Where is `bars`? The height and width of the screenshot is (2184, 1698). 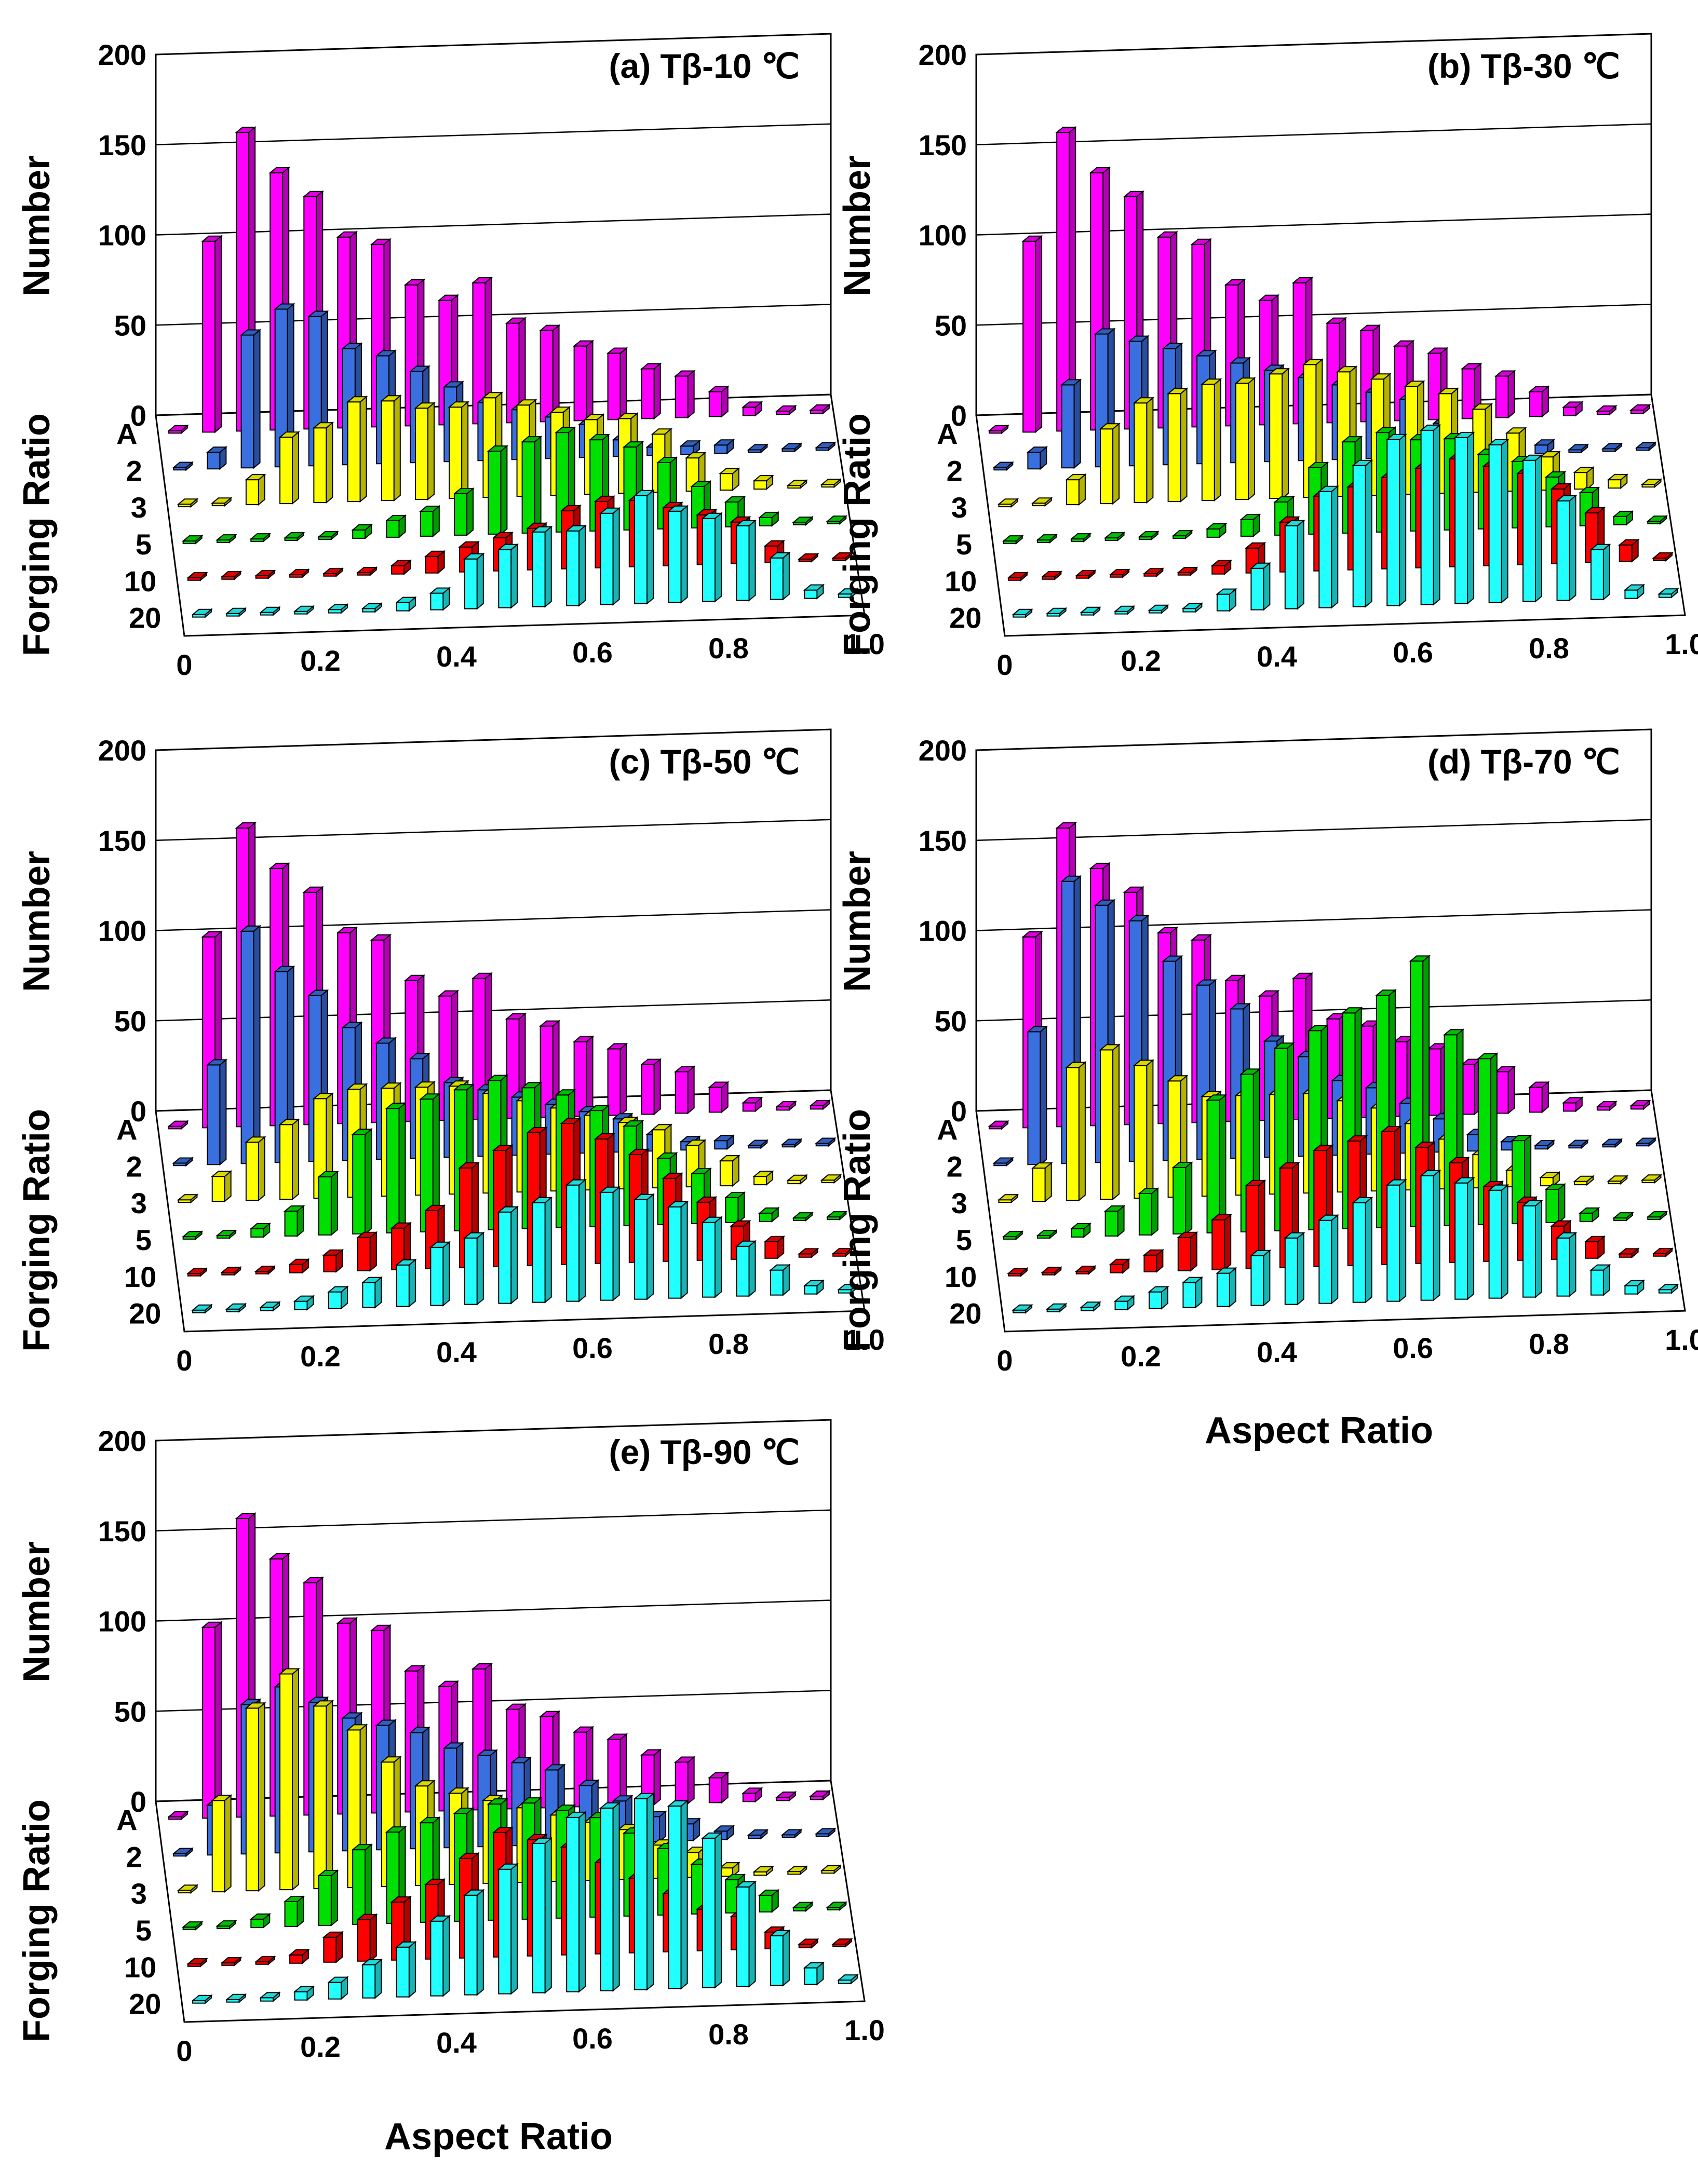
bars is located at coordinates (1333, 1067).